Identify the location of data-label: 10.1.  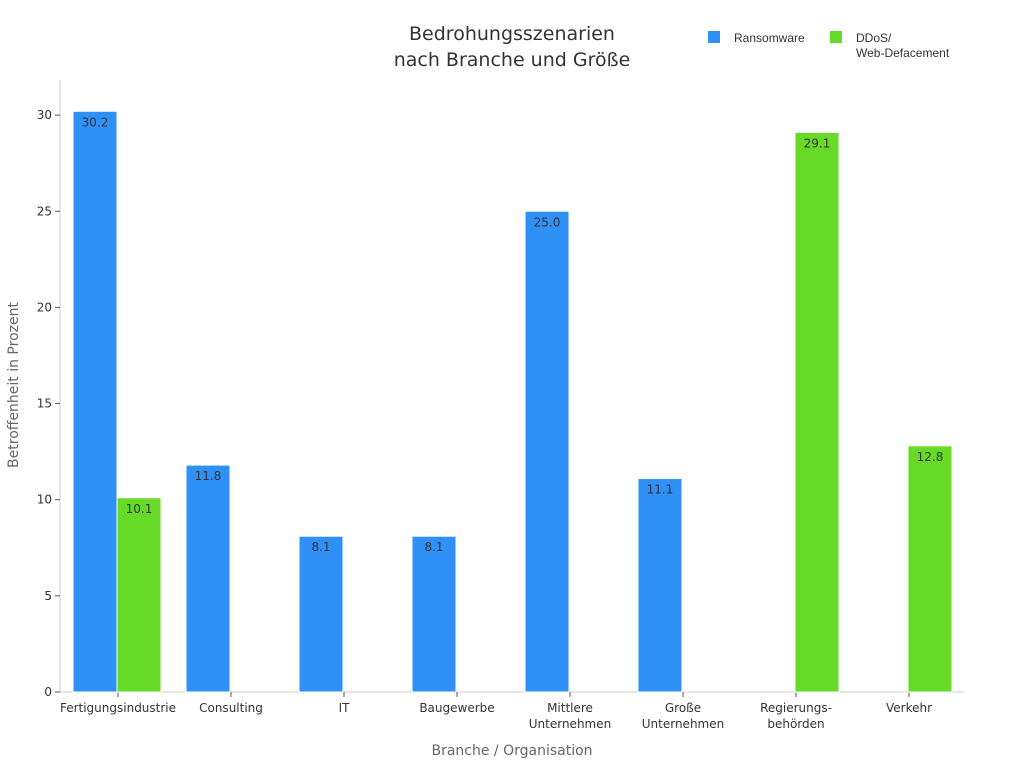
(139, 509).